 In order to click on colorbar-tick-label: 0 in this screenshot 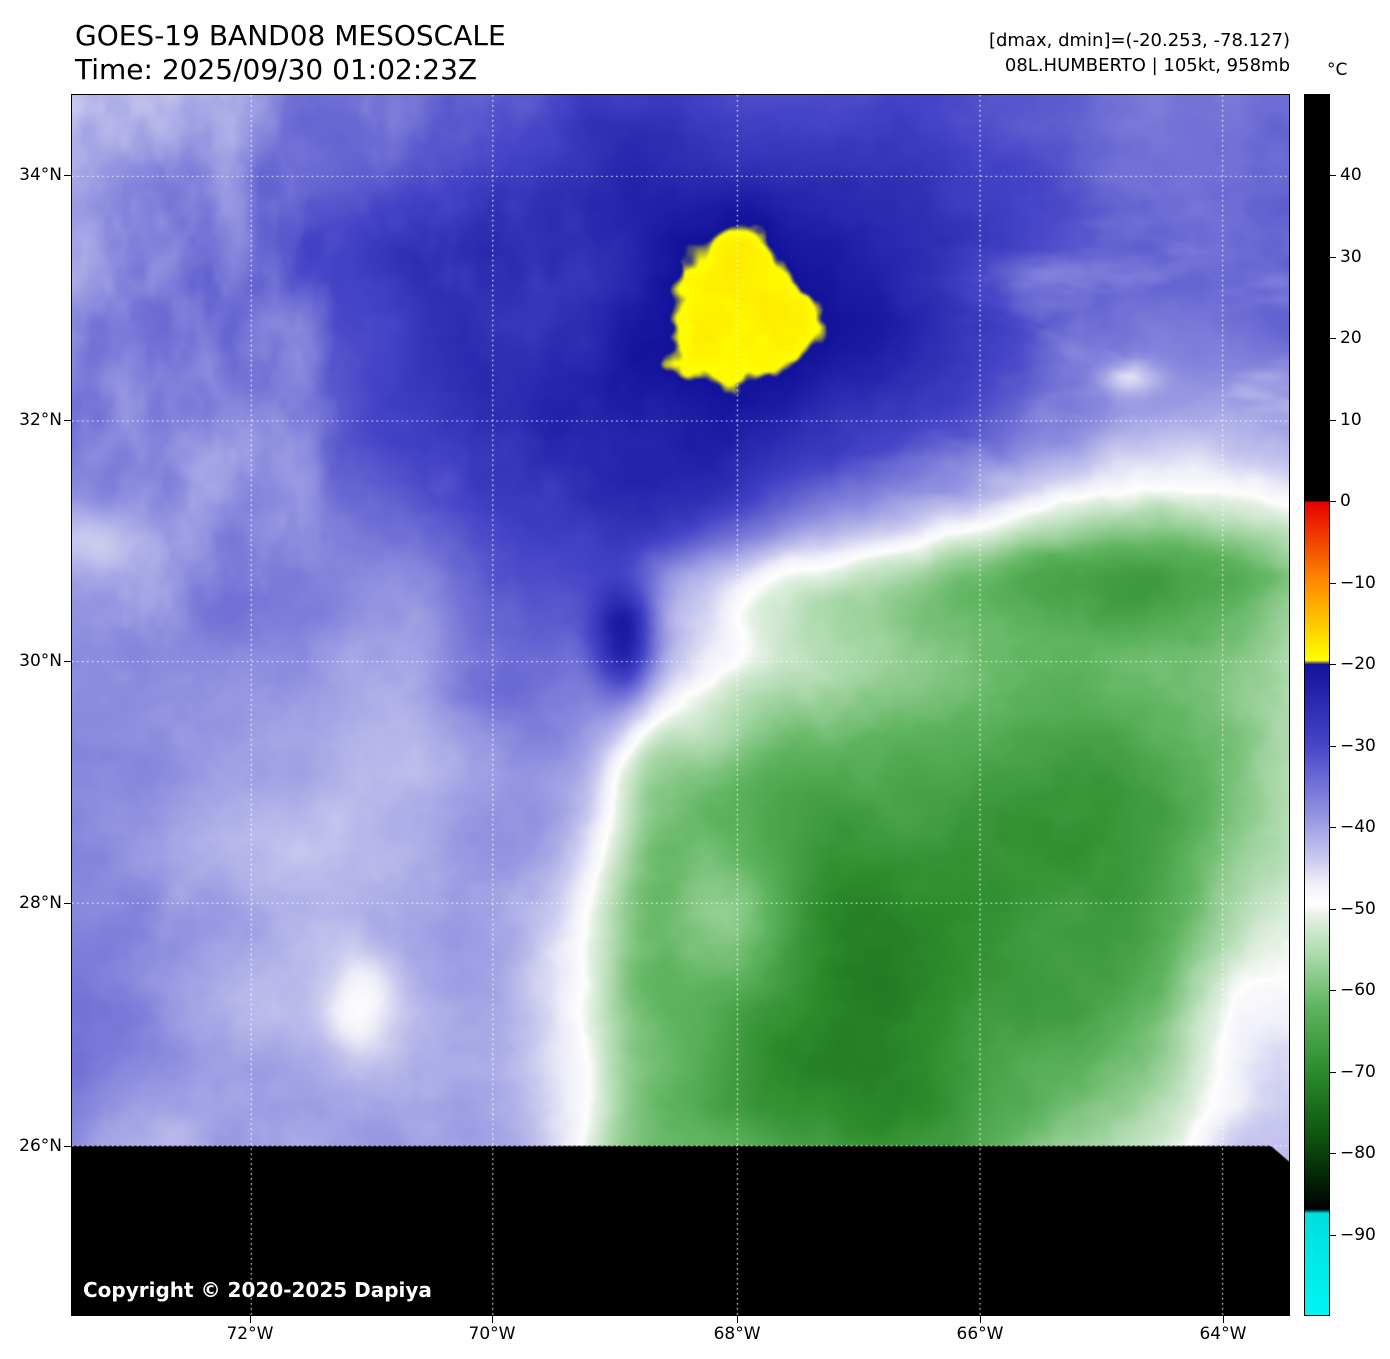, I will do `click(1345, 501)`.